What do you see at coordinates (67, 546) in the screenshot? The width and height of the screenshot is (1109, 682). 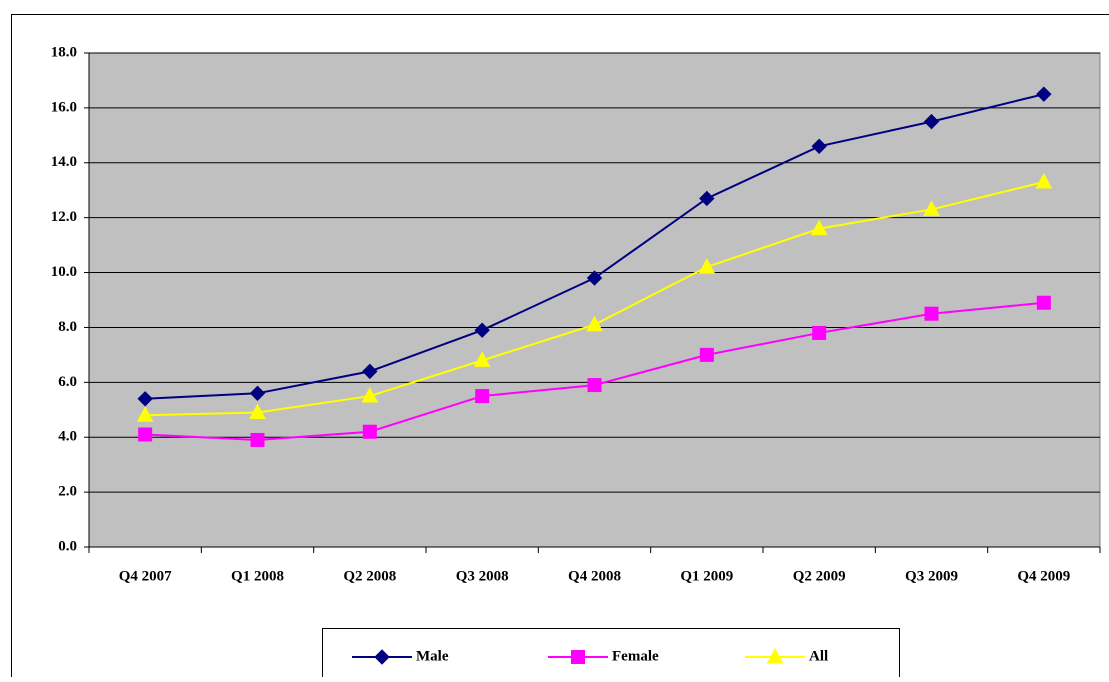 I see `y-tick-label: 0.0` at bounding box center [67, 546].